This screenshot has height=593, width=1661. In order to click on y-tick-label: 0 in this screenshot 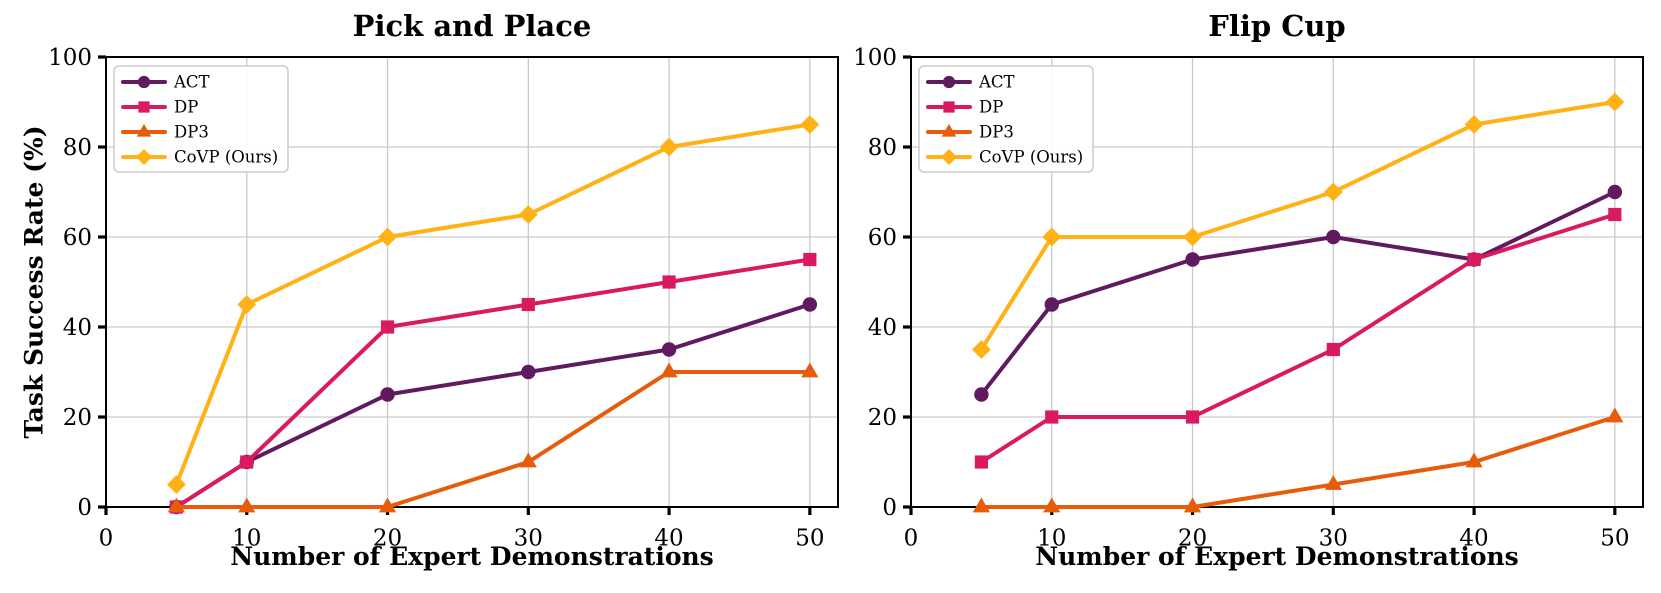, I will do `click(889, 508)`.